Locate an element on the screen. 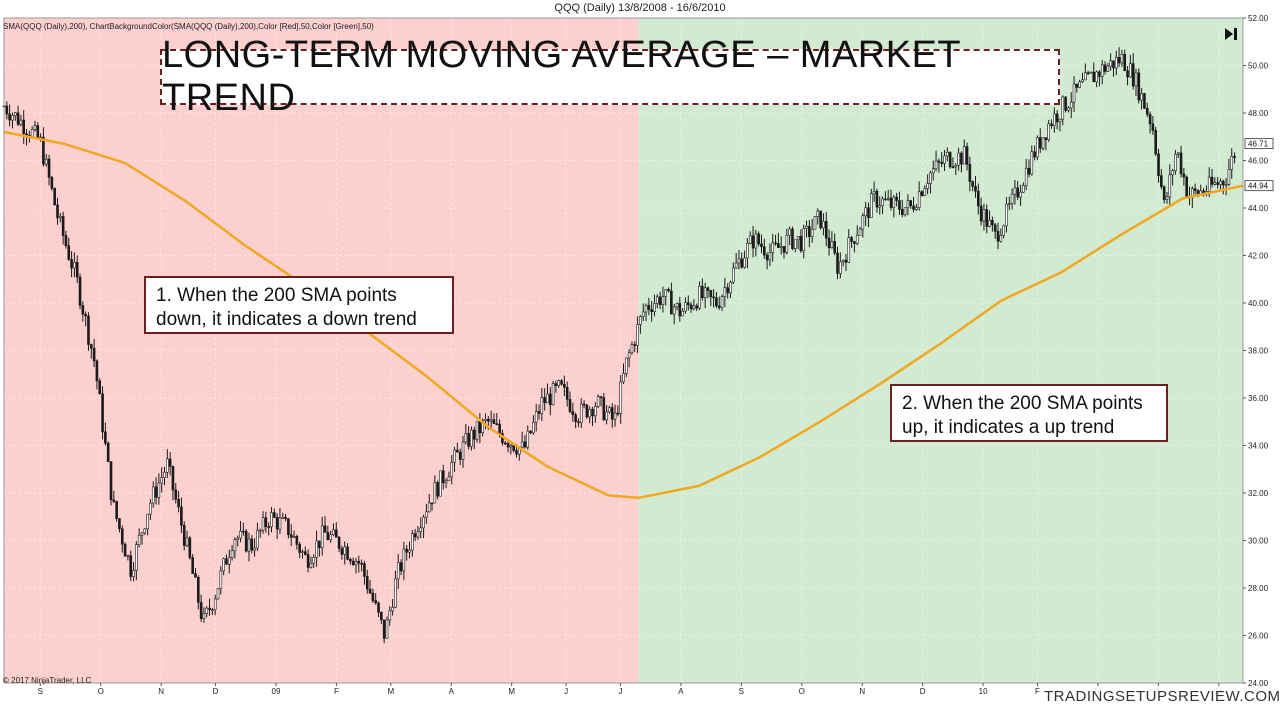 This screenshot has width=1280, height=717. y-tick-label: 50.00 is located at coordinates (1258, 66).